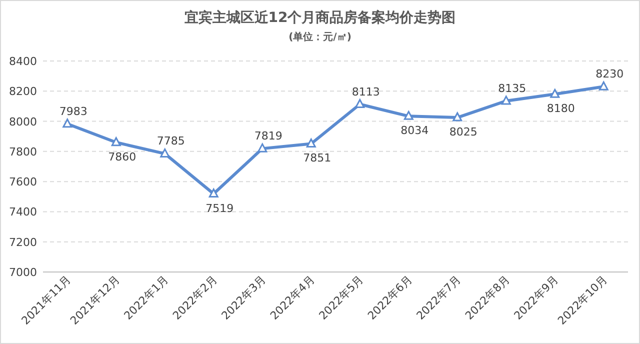  What do you see at coordinates (23, 212) in the screenshot?
I see `y-tick-label: 7400` at bounding box center [23, 212].